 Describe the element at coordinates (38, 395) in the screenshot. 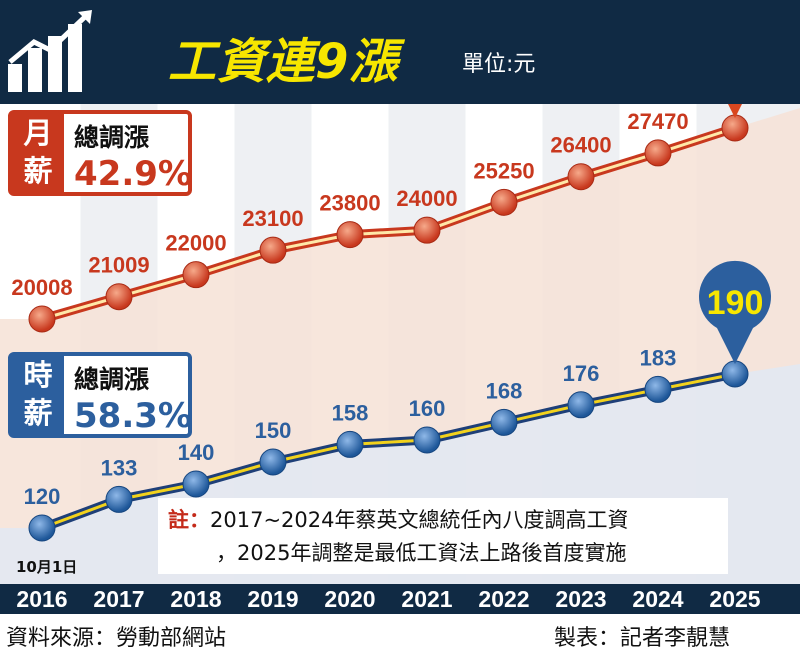

I see `hourly-badge-tag: 時薪` at that location.